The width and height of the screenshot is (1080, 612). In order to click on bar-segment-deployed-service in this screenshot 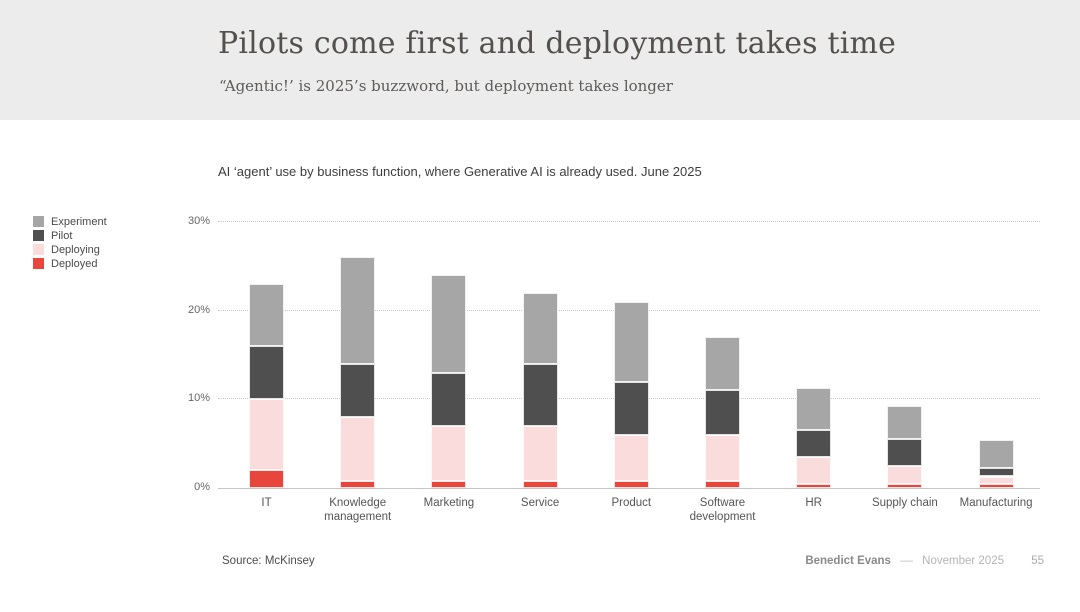, I will do `click(540, 484)`.